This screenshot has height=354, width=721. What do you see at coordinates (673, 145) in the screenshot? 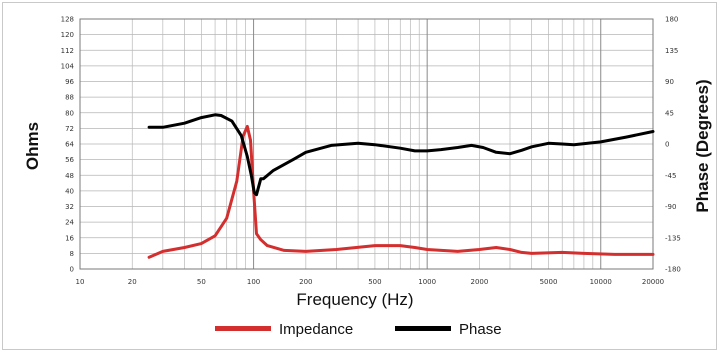
I see `right-y-tick-labels: 180 135 90 45 0 -45 -90 -135 -180` at bounding box center [673, 145].